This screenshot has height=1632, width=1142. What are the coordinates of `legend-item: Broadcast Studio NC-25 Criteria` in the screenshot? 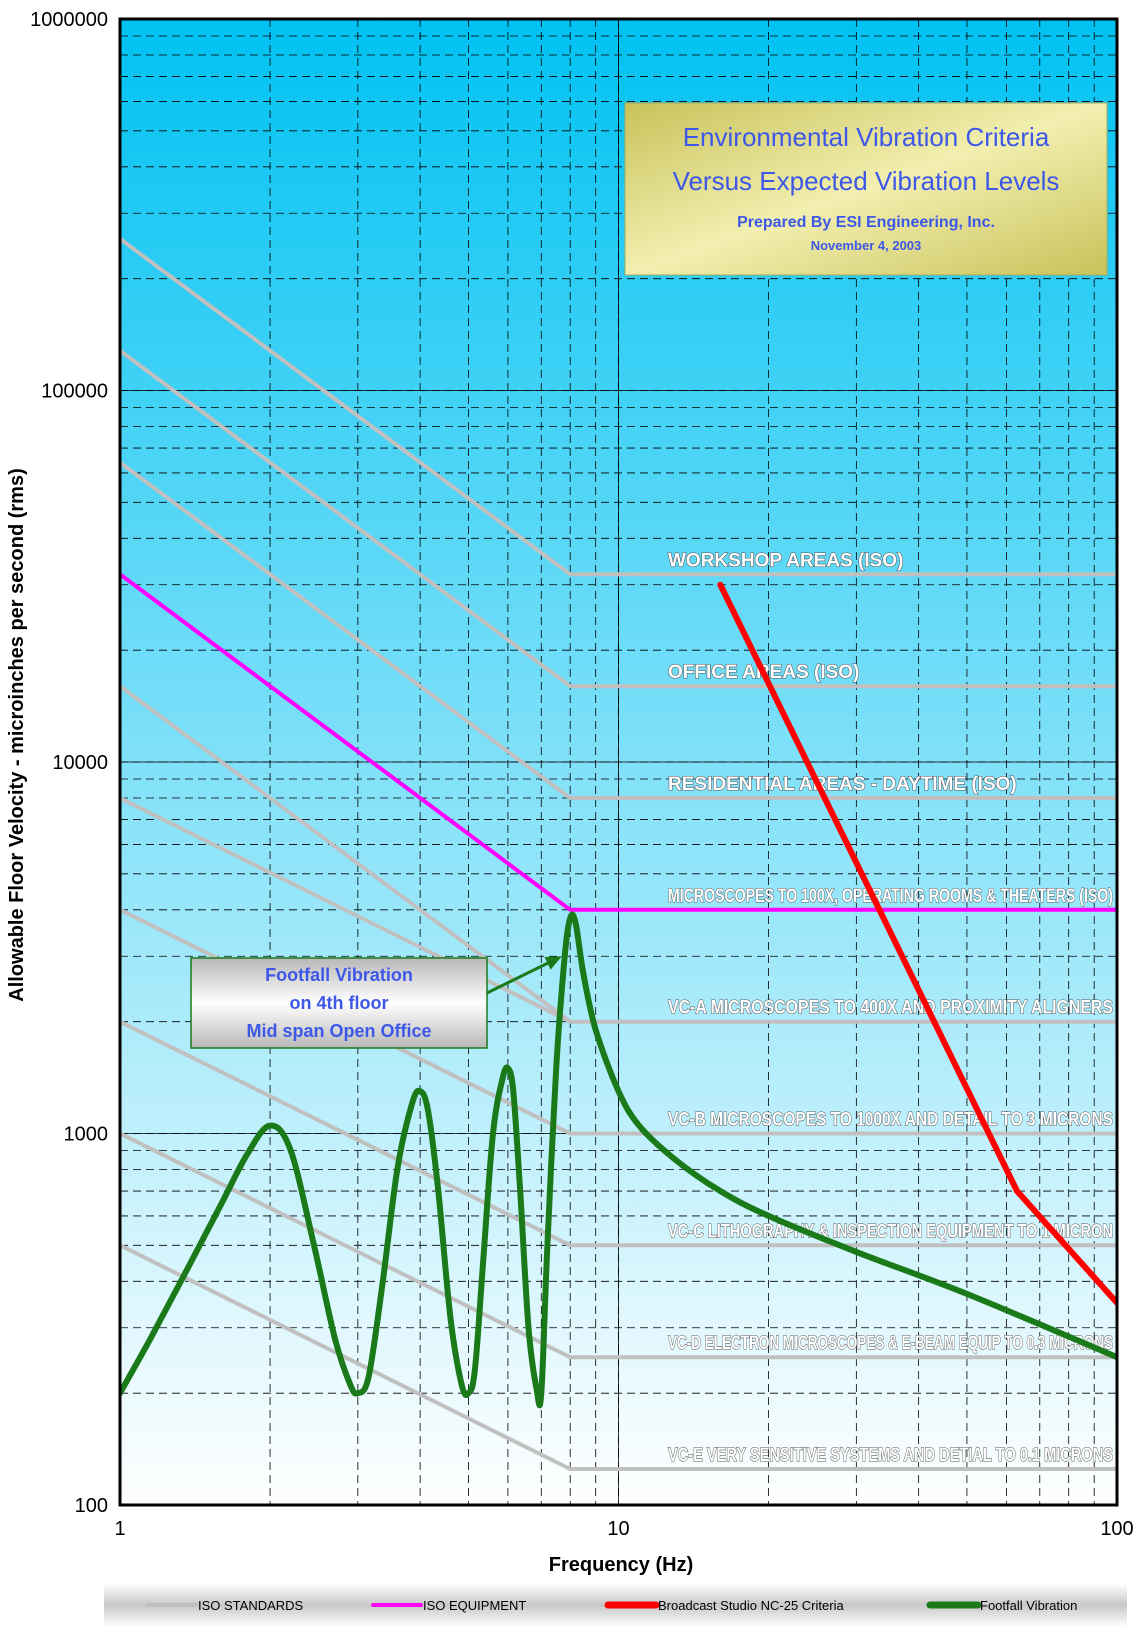 It's located at (724, 1605).